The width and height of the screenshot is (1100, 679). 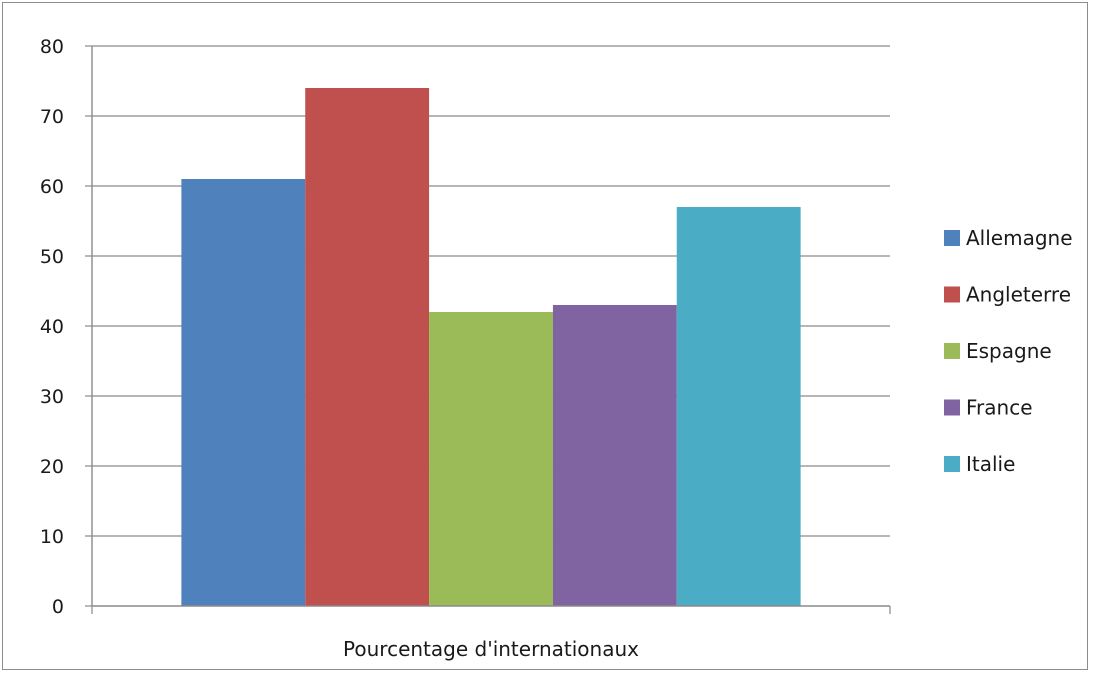 What do you see at coordinates (952, 464) in the screenshot?
I see `legend-swatch-italie` at bounding box center [952, 464].